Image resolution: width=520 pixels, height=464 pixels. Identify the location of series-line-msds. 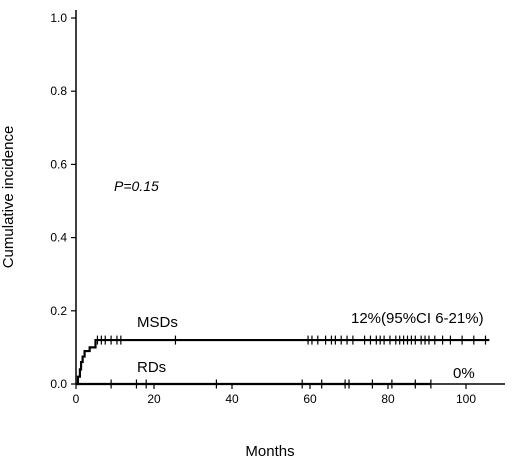
(283, 362).